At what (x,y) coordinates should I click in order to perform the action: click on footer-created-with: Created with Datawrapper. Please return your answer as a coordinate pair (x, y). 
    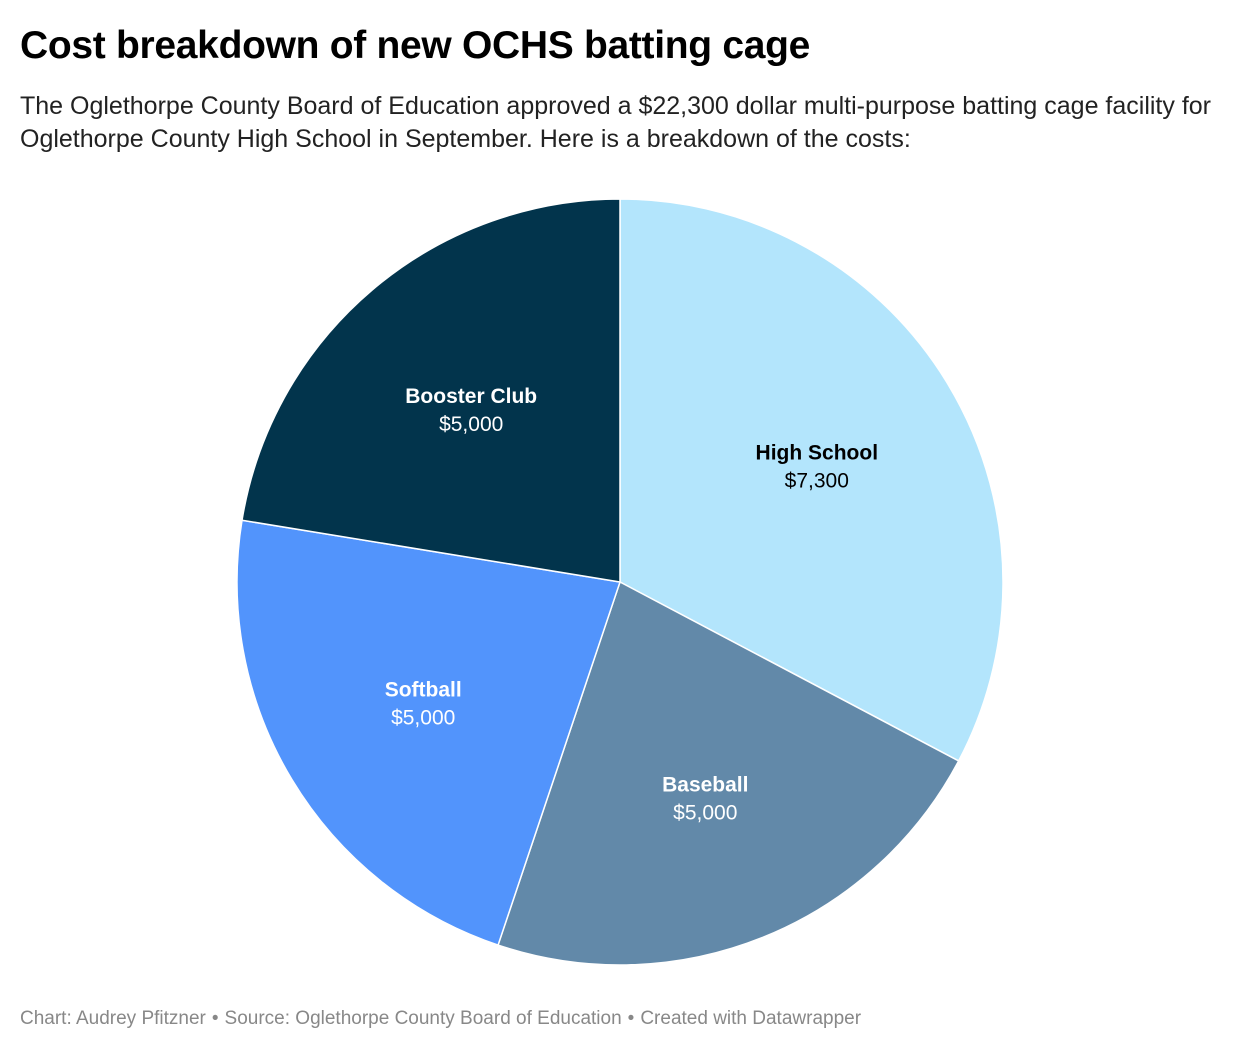
    Looking at the image, I should click on (751, 1018).